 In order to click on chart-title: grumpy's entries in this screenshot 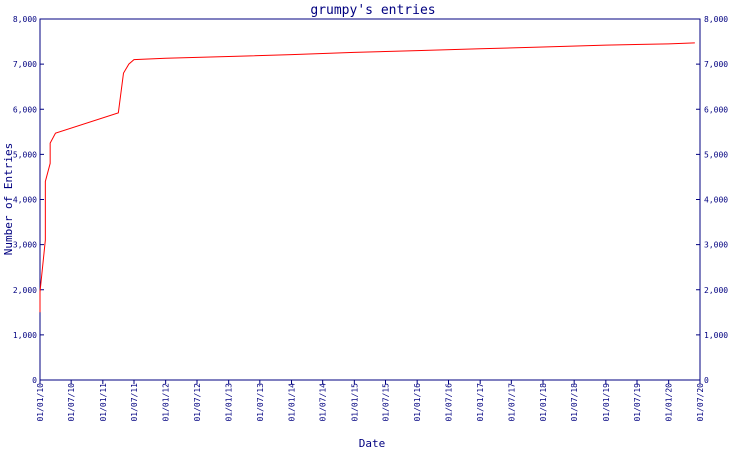, I will do `click(372, 10)`.